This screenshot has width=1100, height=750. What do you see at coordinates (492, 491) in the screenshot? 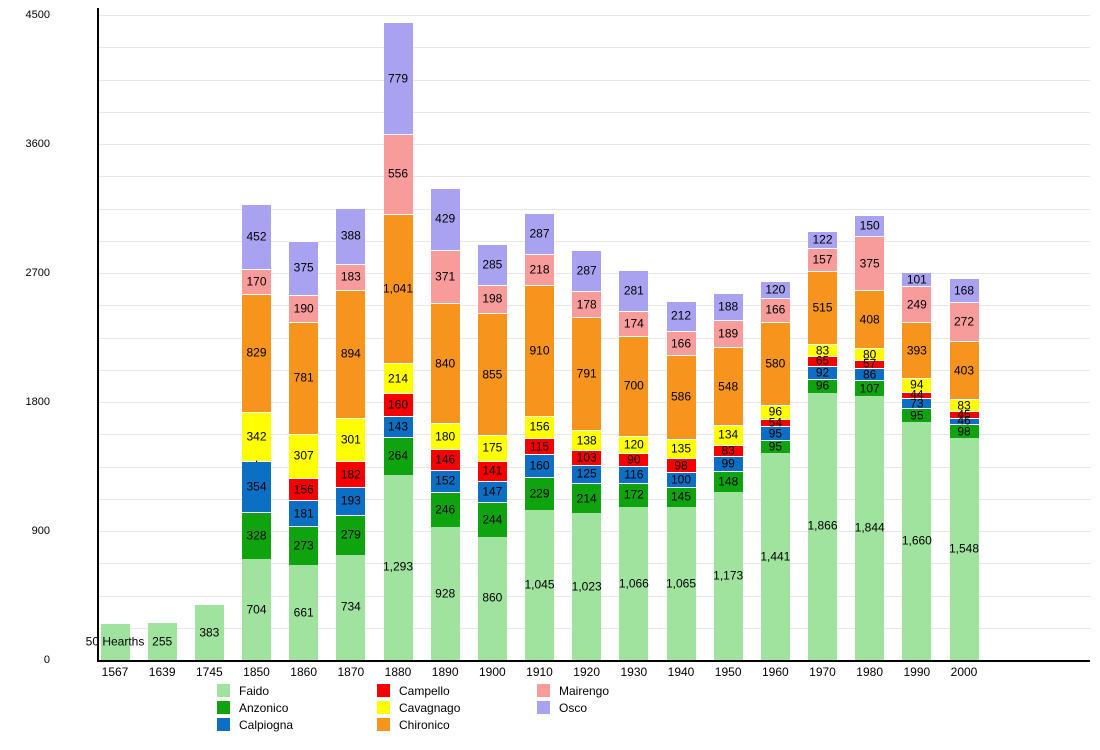
I see `segment-value-label: 147` at bounding box center [492, 491].